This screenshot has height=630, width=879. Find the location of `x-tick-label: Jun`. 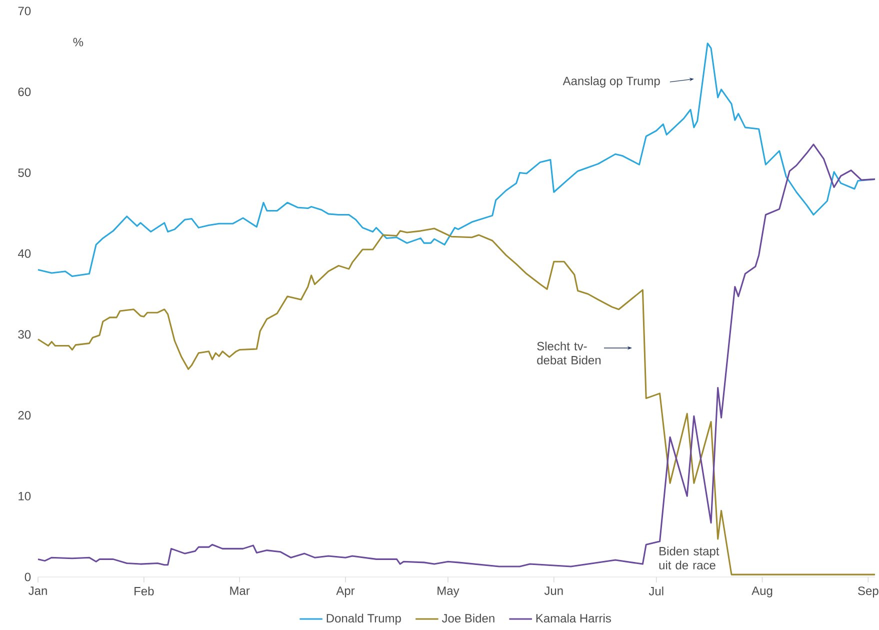

x-tick-label: Jun is located at coordinates (553, 590).